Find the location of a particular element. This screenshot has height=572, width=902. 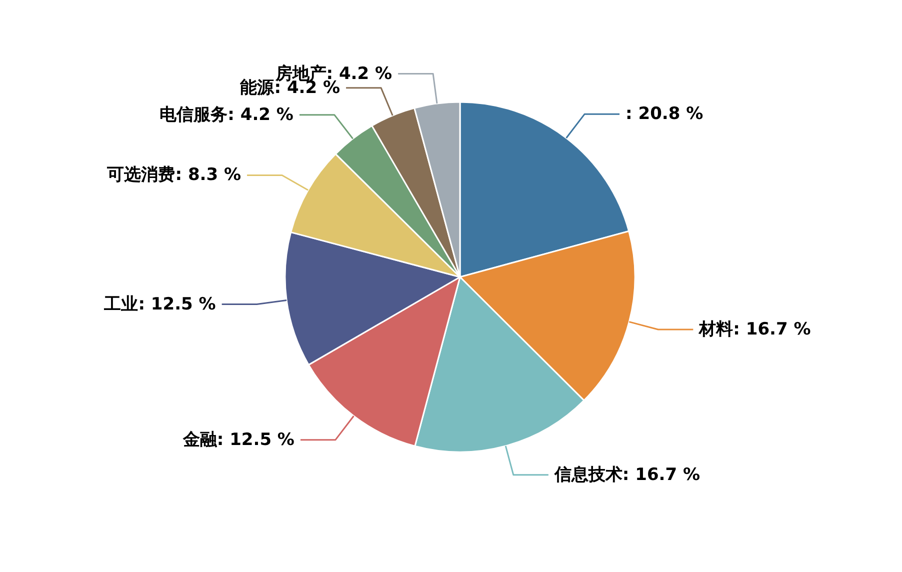

slice-label: 工业: 12.5 % is located at coordinates (159, 304).